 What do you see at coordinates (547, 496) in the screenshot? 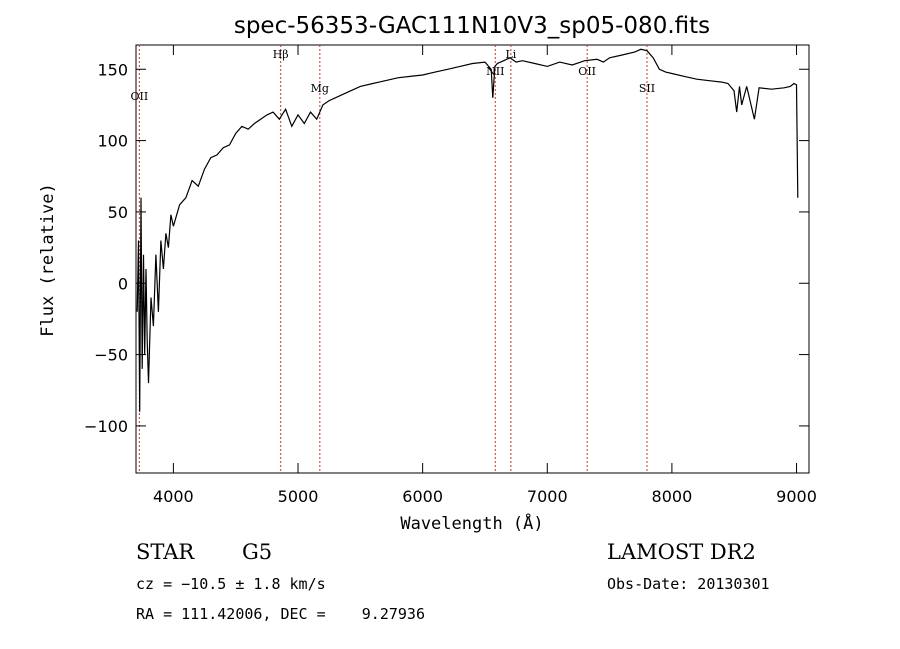
I see `x-tick-label: 7000` at bounding box center [547, 496].